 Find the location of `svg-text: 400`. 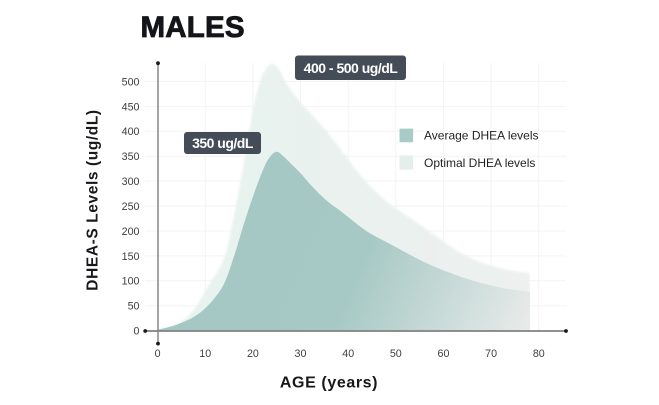

svg-text: 400 is located at coordinates (131, 132).